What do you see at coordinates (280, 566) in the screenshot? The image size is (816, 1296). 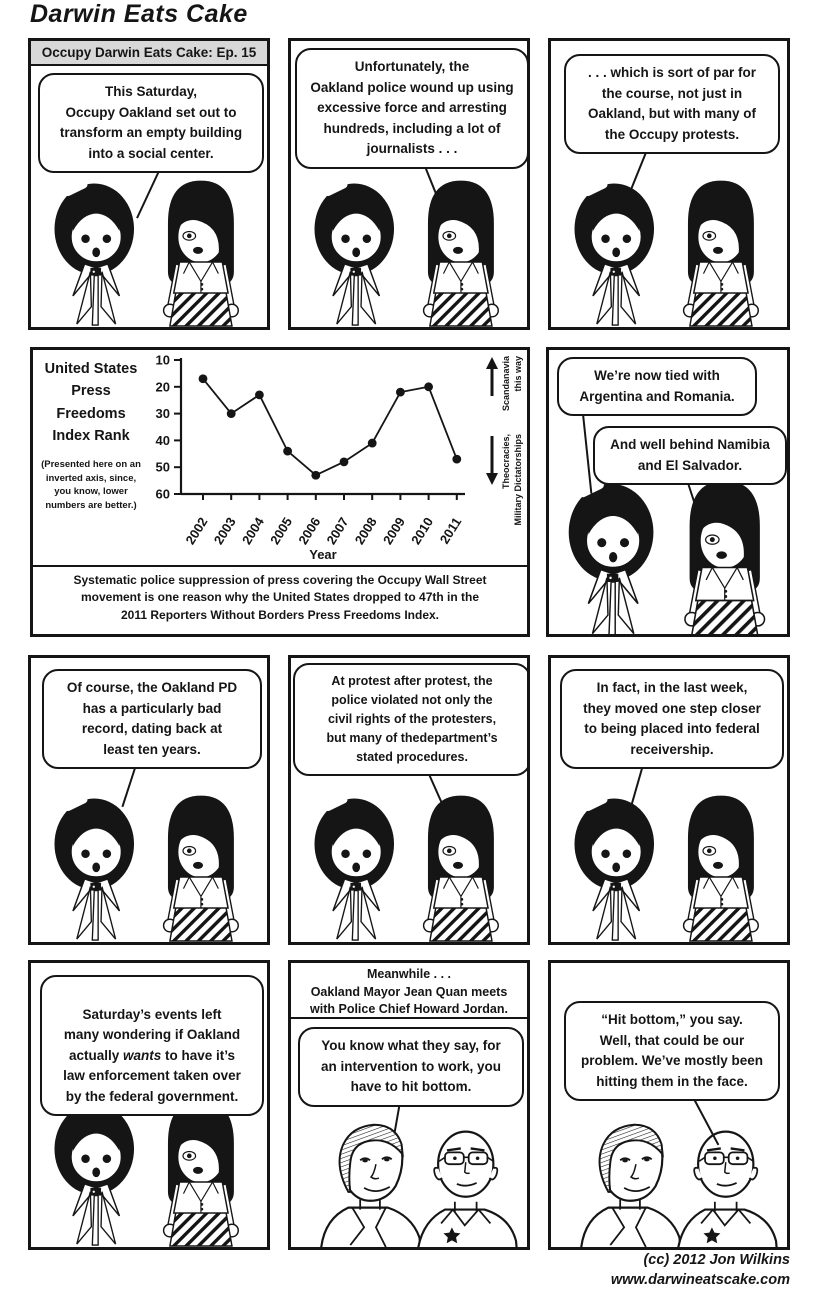 I see `chart-caption-divider` at bounding box center [280, 566].